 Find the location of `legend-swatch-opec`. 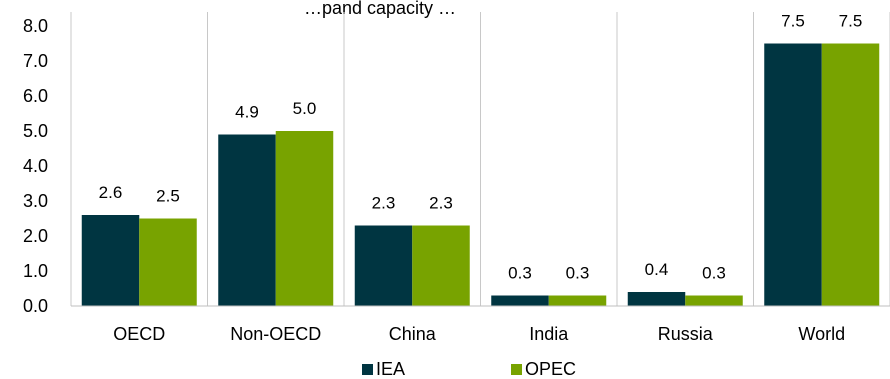

legend-swatch-opec is located at coordinates (516, 369).